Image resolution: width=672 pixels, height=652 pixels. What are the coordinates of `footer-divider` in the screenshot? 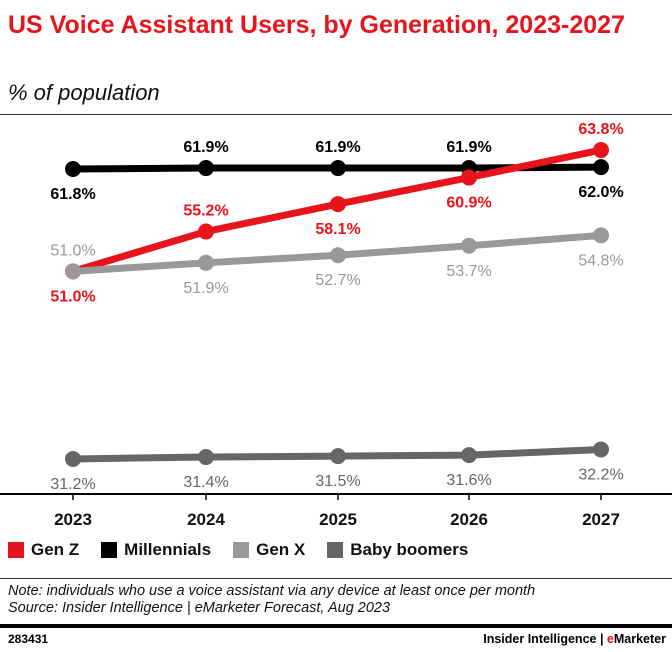 It's located at (336, 626).